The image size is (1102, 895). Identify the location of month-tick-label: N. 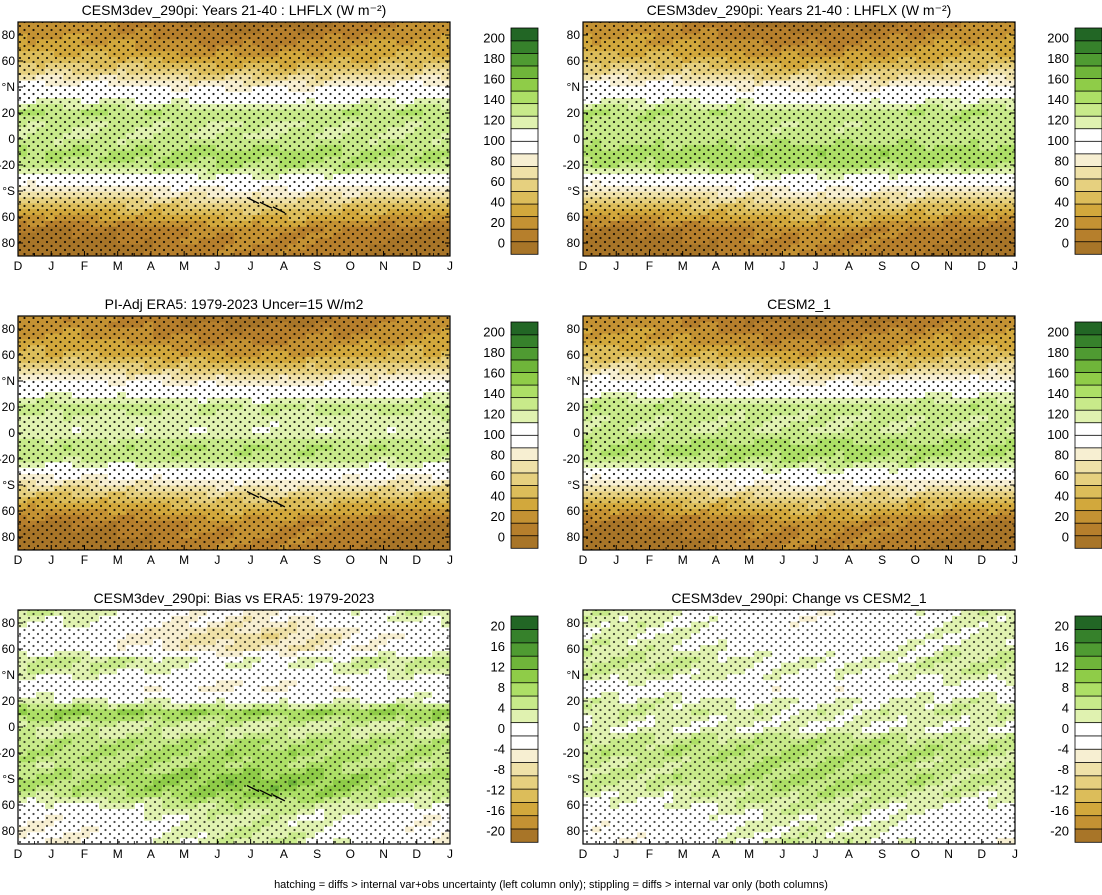
(383, 266).